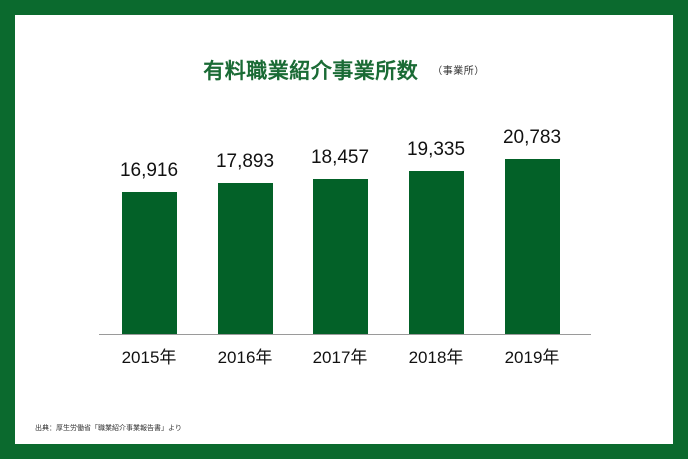 This screenshot has height=459, width=688. Describe the element at coordinates (245, 161) in the screenshot. I see `value-label: 17,893` at that location.